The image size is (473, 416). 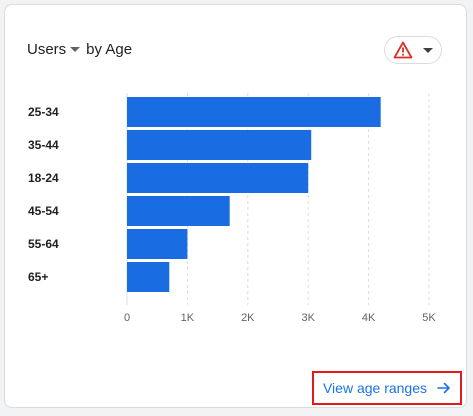 I want to click on x-tick-label: 1K, so click(x=188, y=318).